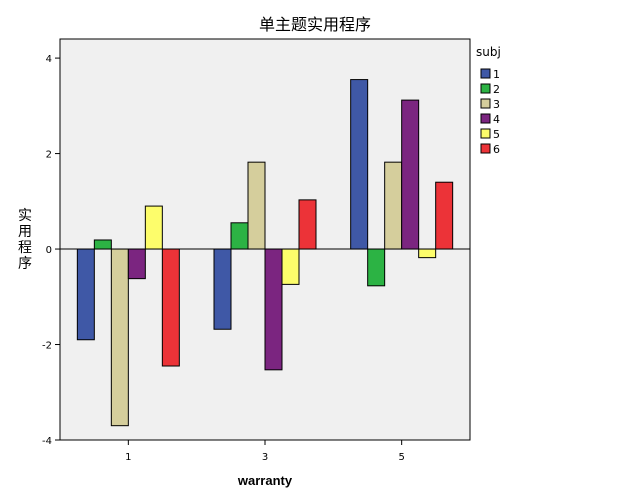  Describe the element at coordinates (496, 74) in the screenshot. I see `legend-label-1: 1` at that location.